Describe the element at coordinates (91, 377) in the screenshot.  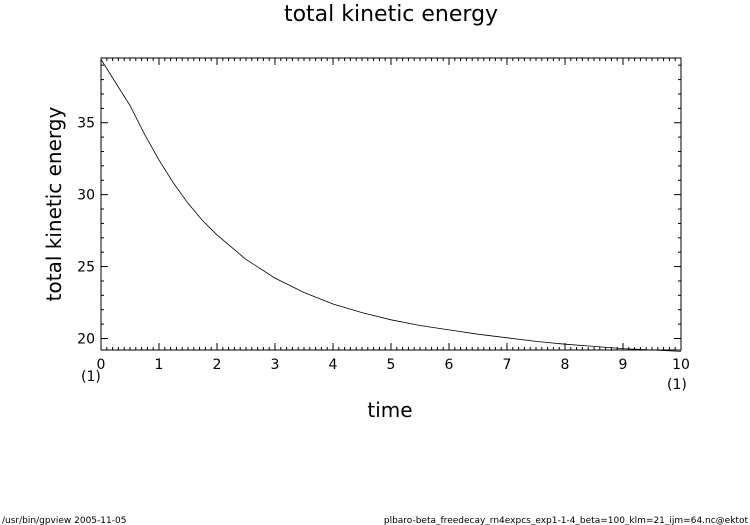
I see `x-unit-left: (1)` at that location.